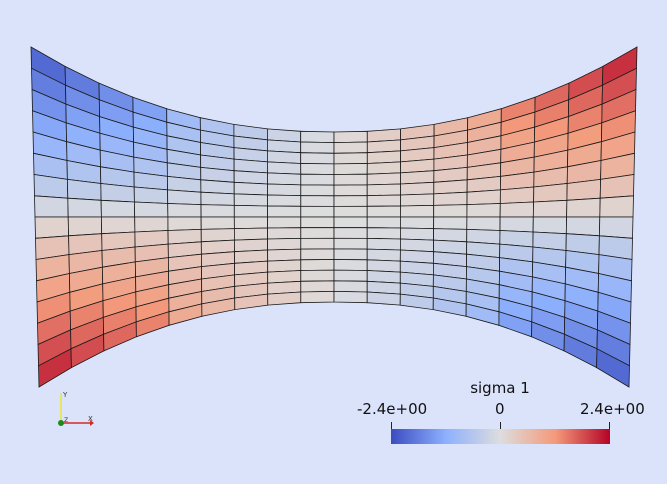 This screenshot has height=484, width=667. I want to click on x-axis-letter: X, so click(90, 419).